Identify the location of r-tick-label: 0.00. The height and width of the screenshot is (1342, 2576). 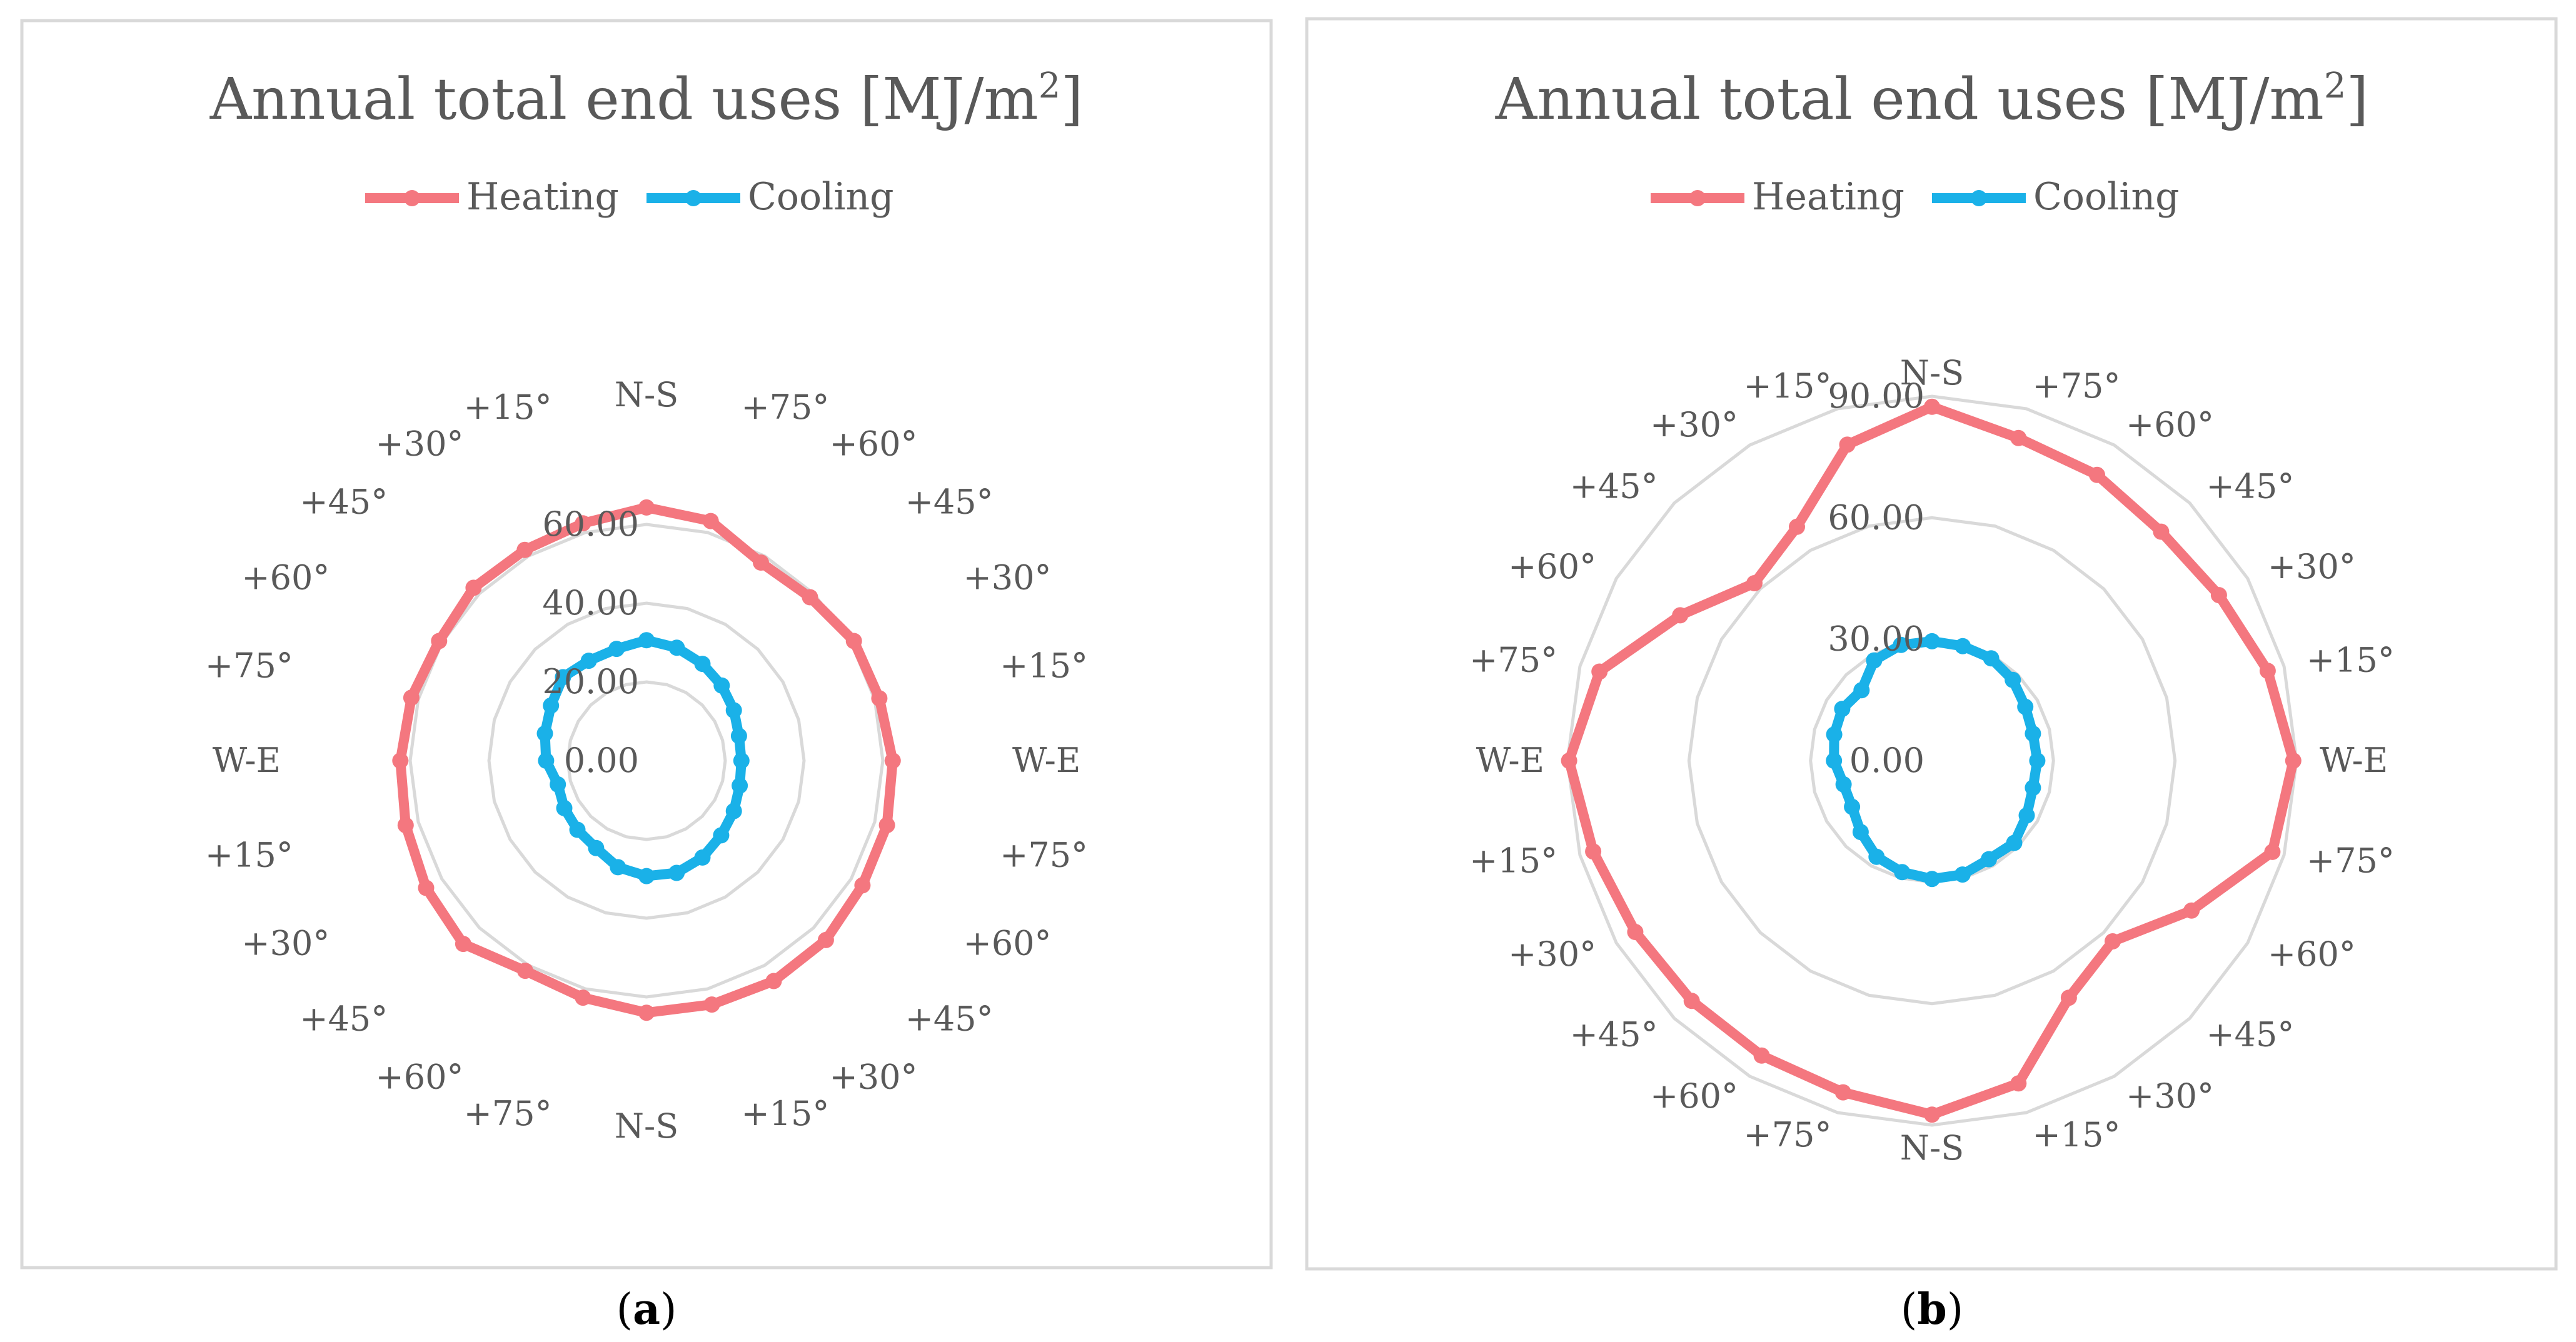
(601, 760).